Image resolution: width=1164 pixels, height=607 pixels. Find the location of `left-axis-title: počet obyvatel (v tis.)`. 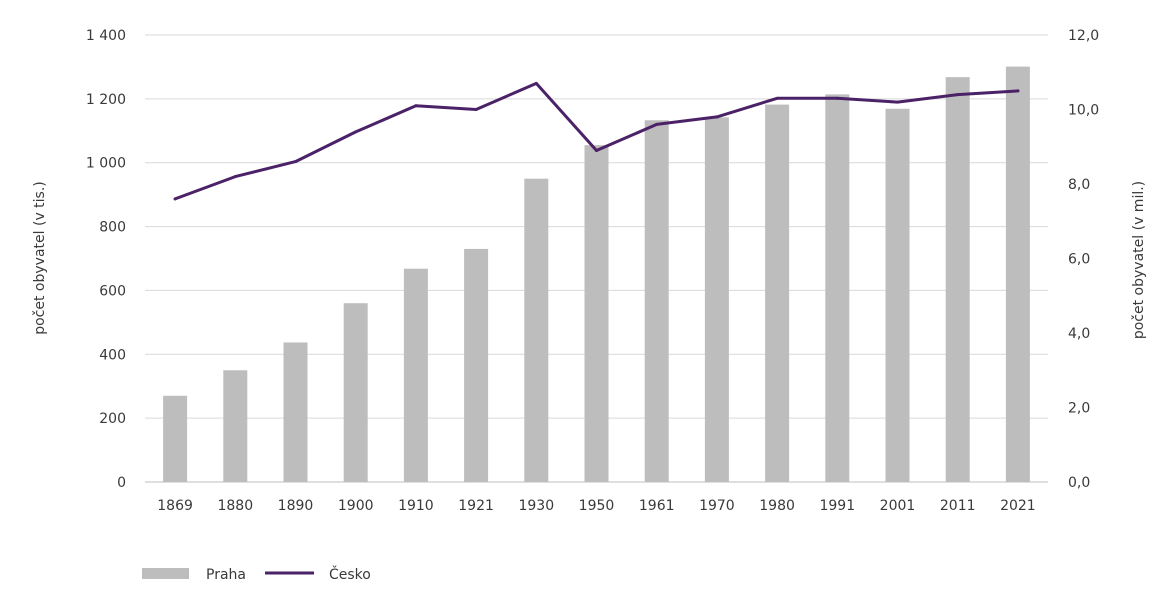

left-axis-title: počet obyvatel (v tis.) is located at coordinates (40, 258).